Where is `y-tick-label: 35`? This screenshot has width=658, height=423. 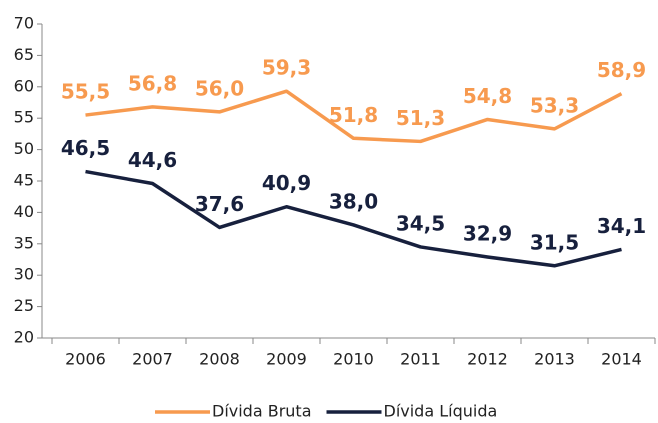
y-tick-label: 35 is located at coordinates (24, 242).